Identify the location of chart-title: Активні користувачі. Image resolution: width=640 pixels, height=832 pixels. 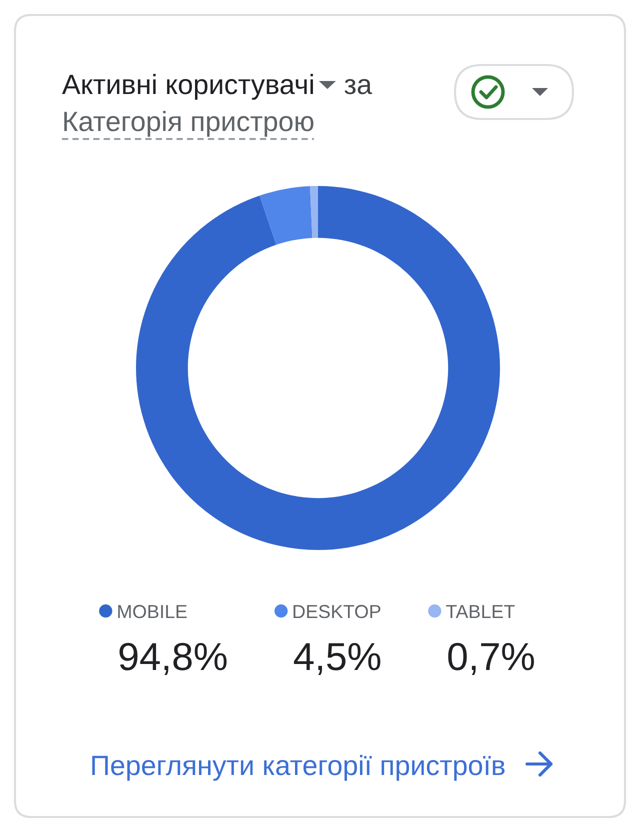
(187, 87).